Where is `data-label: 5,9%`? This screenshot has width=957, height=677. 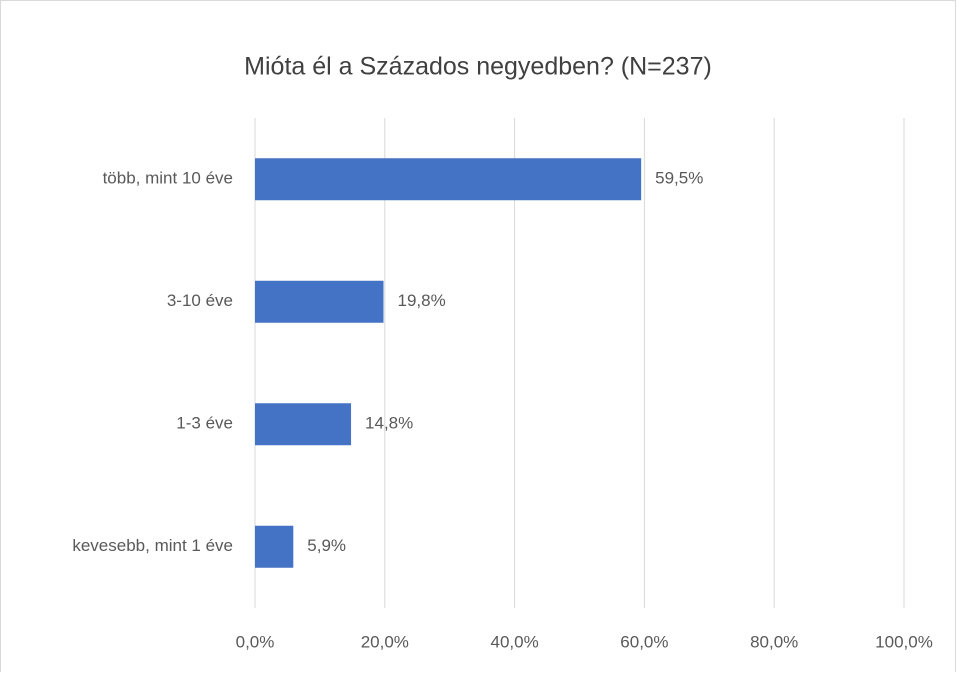
data-label: 5,9% is located at coordinates (326, 545).